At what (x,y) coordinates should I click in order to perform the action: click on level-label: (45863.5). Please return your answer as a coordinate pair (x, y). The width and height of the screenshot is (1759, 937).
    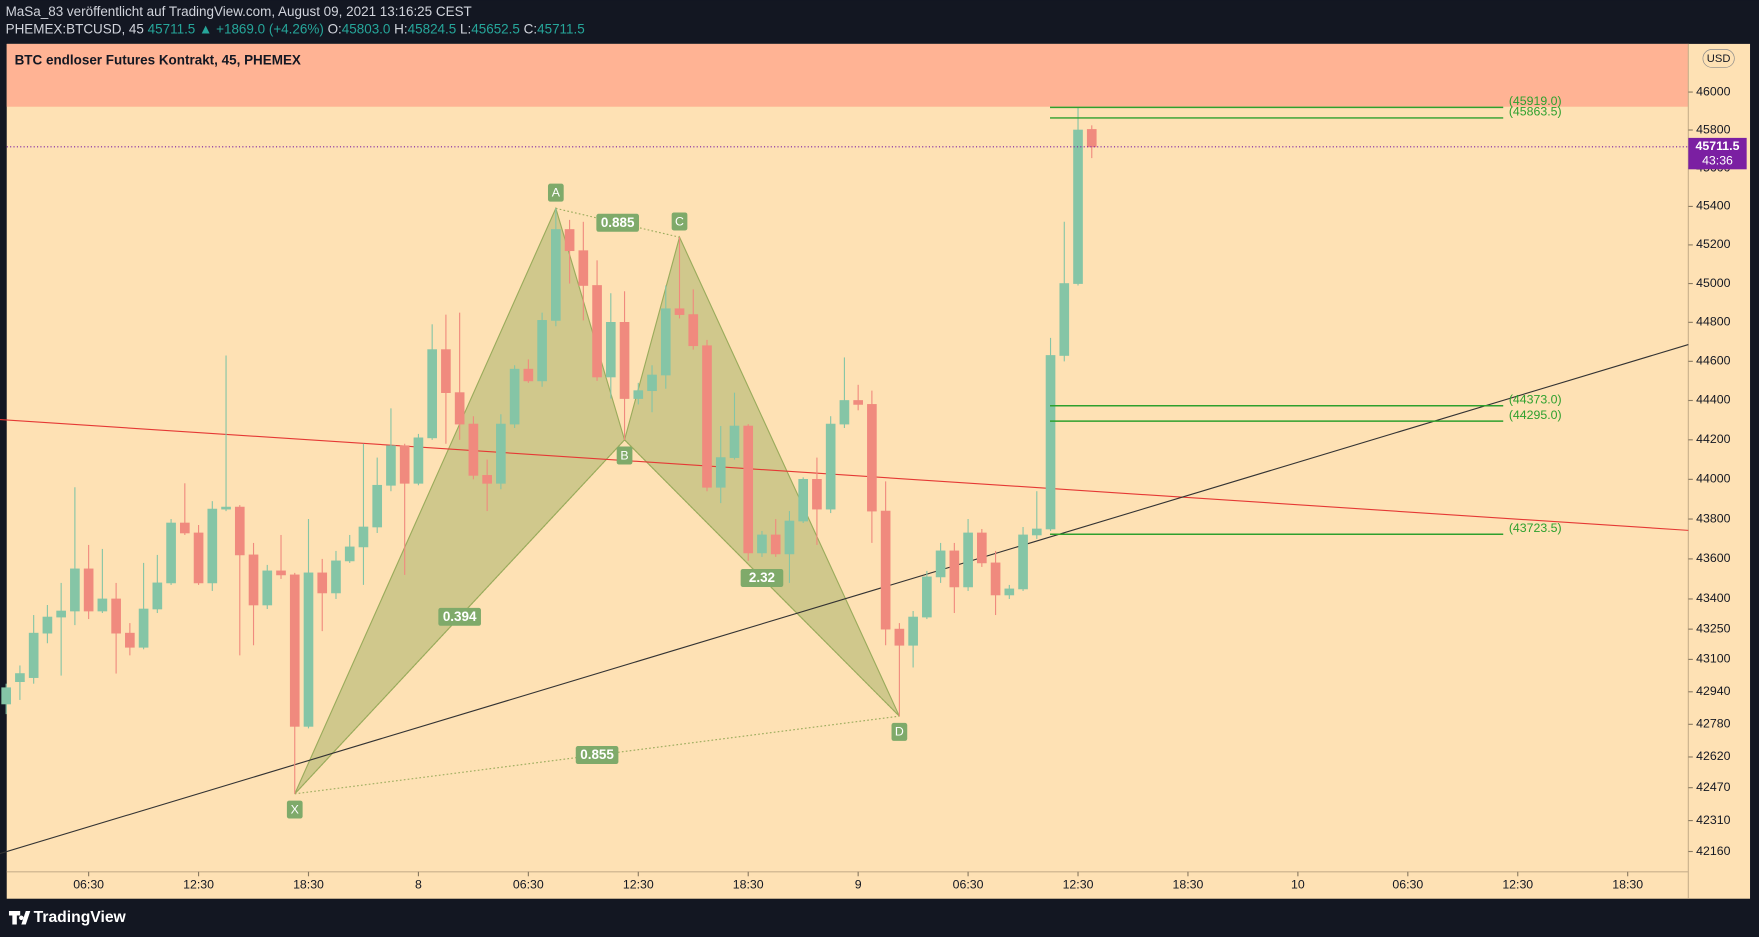
    Looking at the image, I should click on (1535, 112).